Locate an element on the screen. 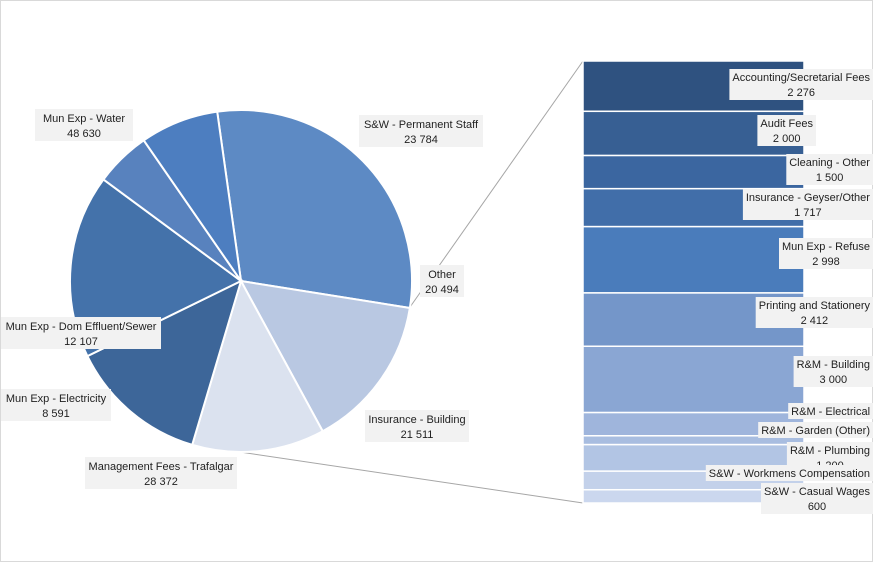 This screenshot has width=873, height=563. bar-label-randm-electrical: R&M - Electrical is located at coordinates (830, 412).